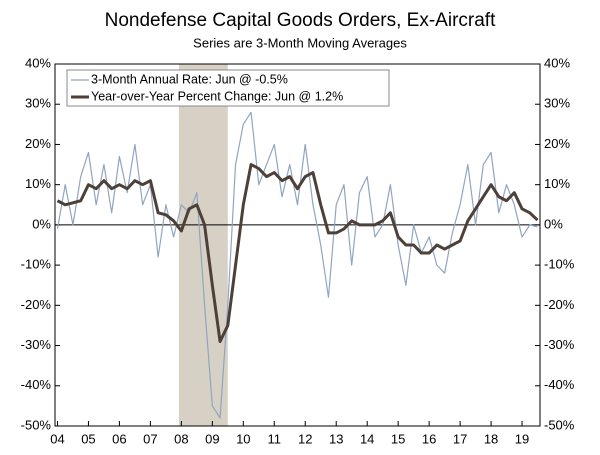  What do you see at coordinates (275, 438) in the screenshot?
I see `x-tick-label: 11` at bounding box center [275, 438].